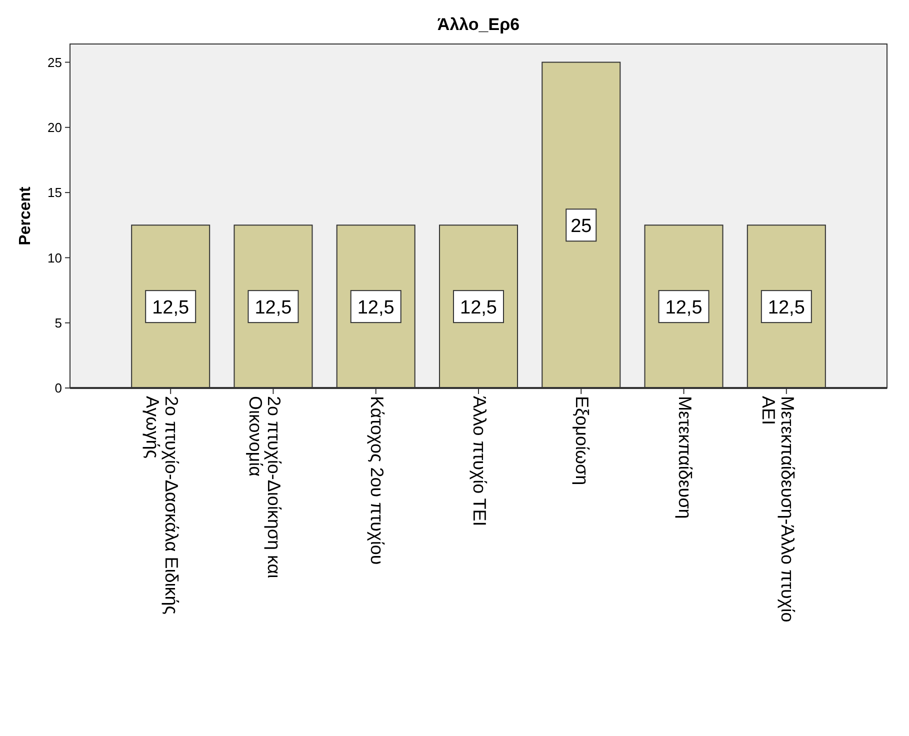 Image resolution: width=909 pixels, height=736 pixels. I want to click on x-tick-label: Κάτοχος 2ου πτυχίου, so click(377, 480).